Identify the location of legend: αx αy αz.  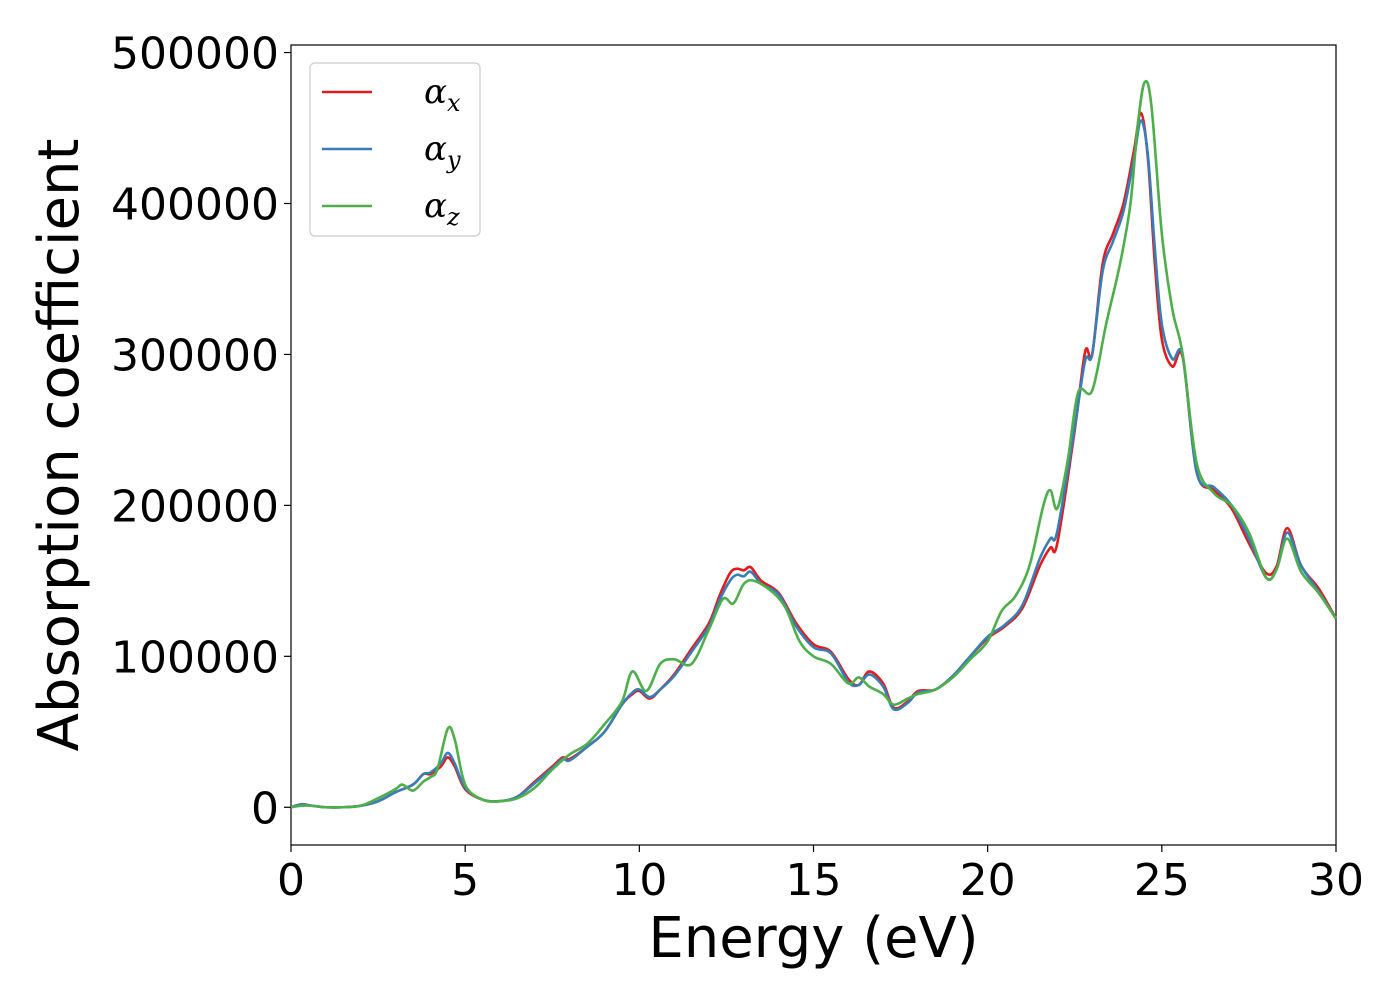
(395, 149).